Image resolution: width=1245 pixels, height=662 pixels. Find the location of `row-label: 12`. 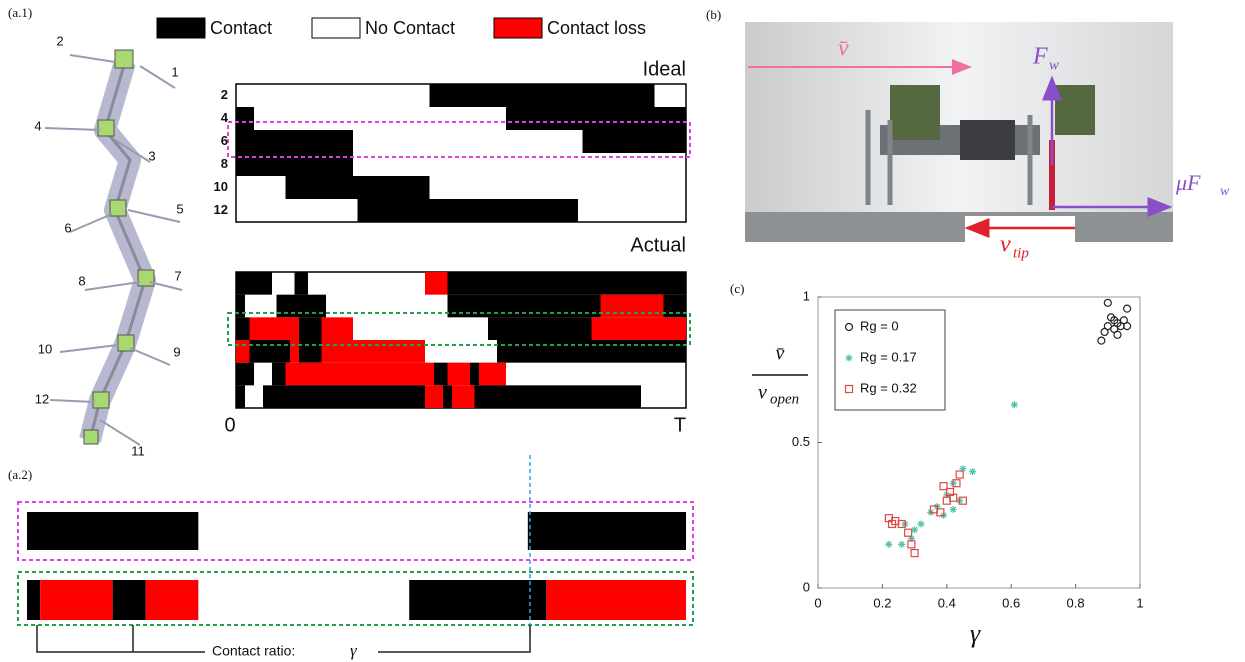

row-label: 12 is located at coordinates (221, 209).